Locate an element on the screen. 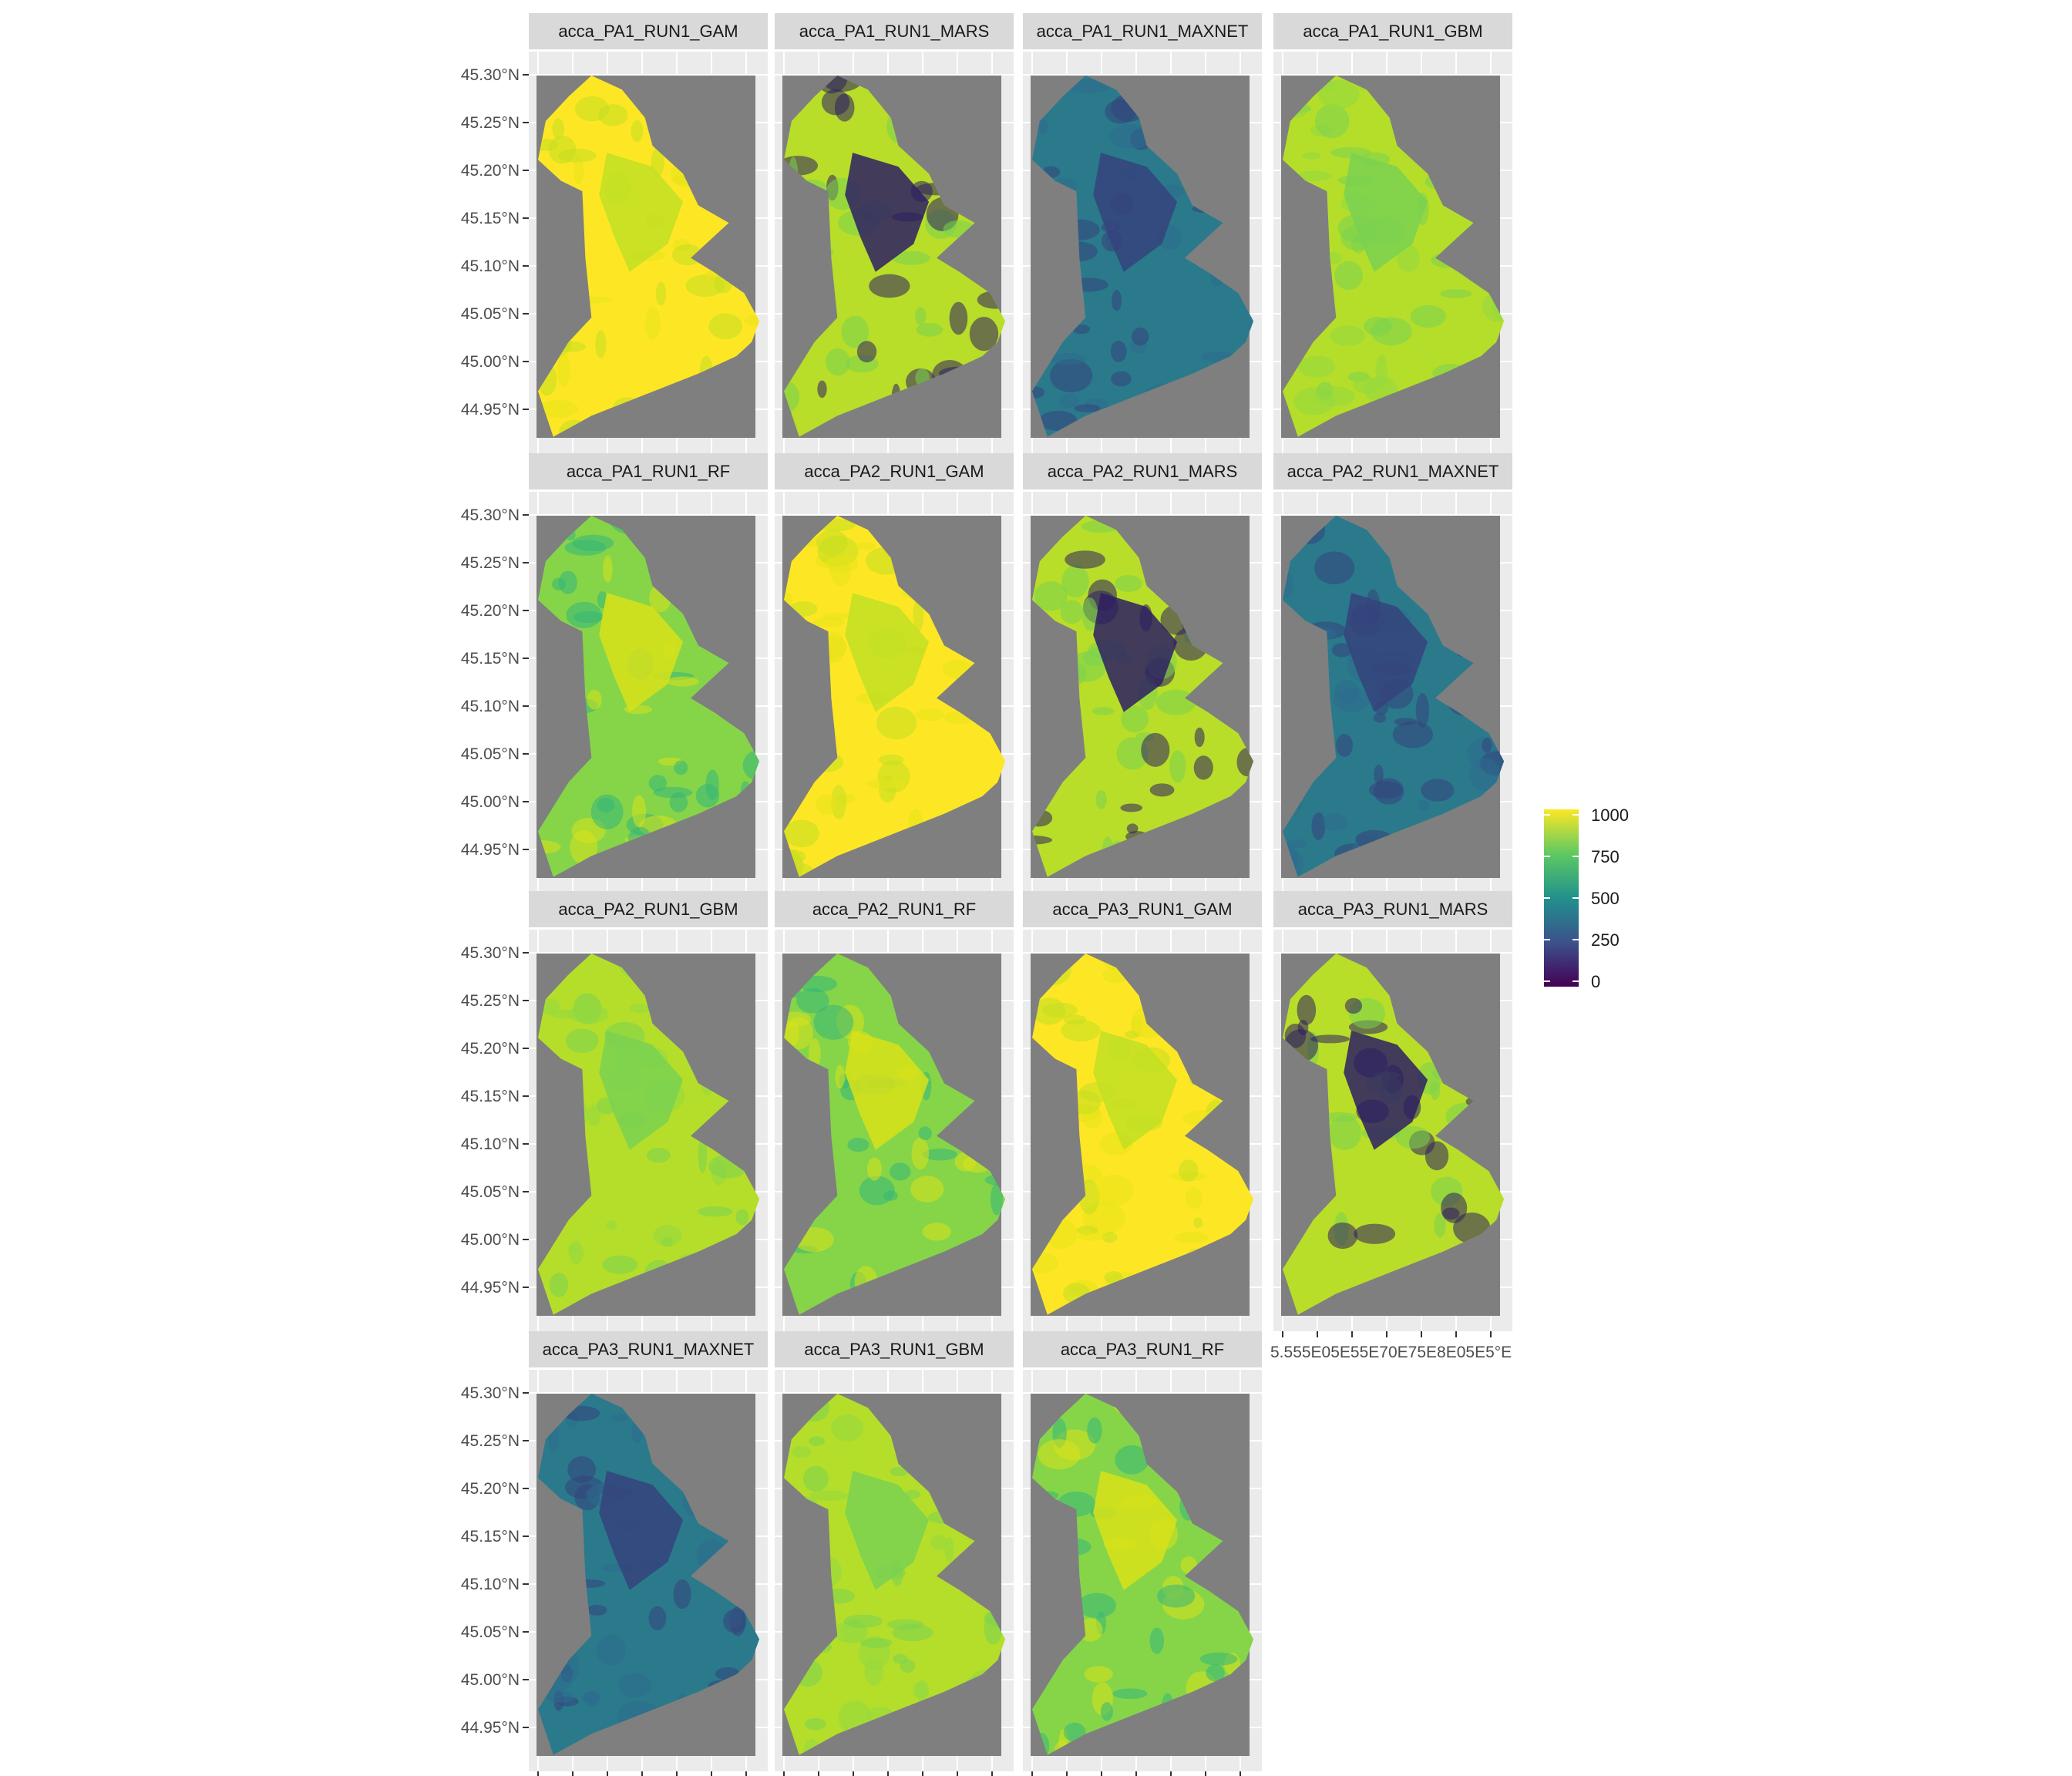  facet-title: acca_PA1_RUN1_GBM is located at coordinates (1393, 32).